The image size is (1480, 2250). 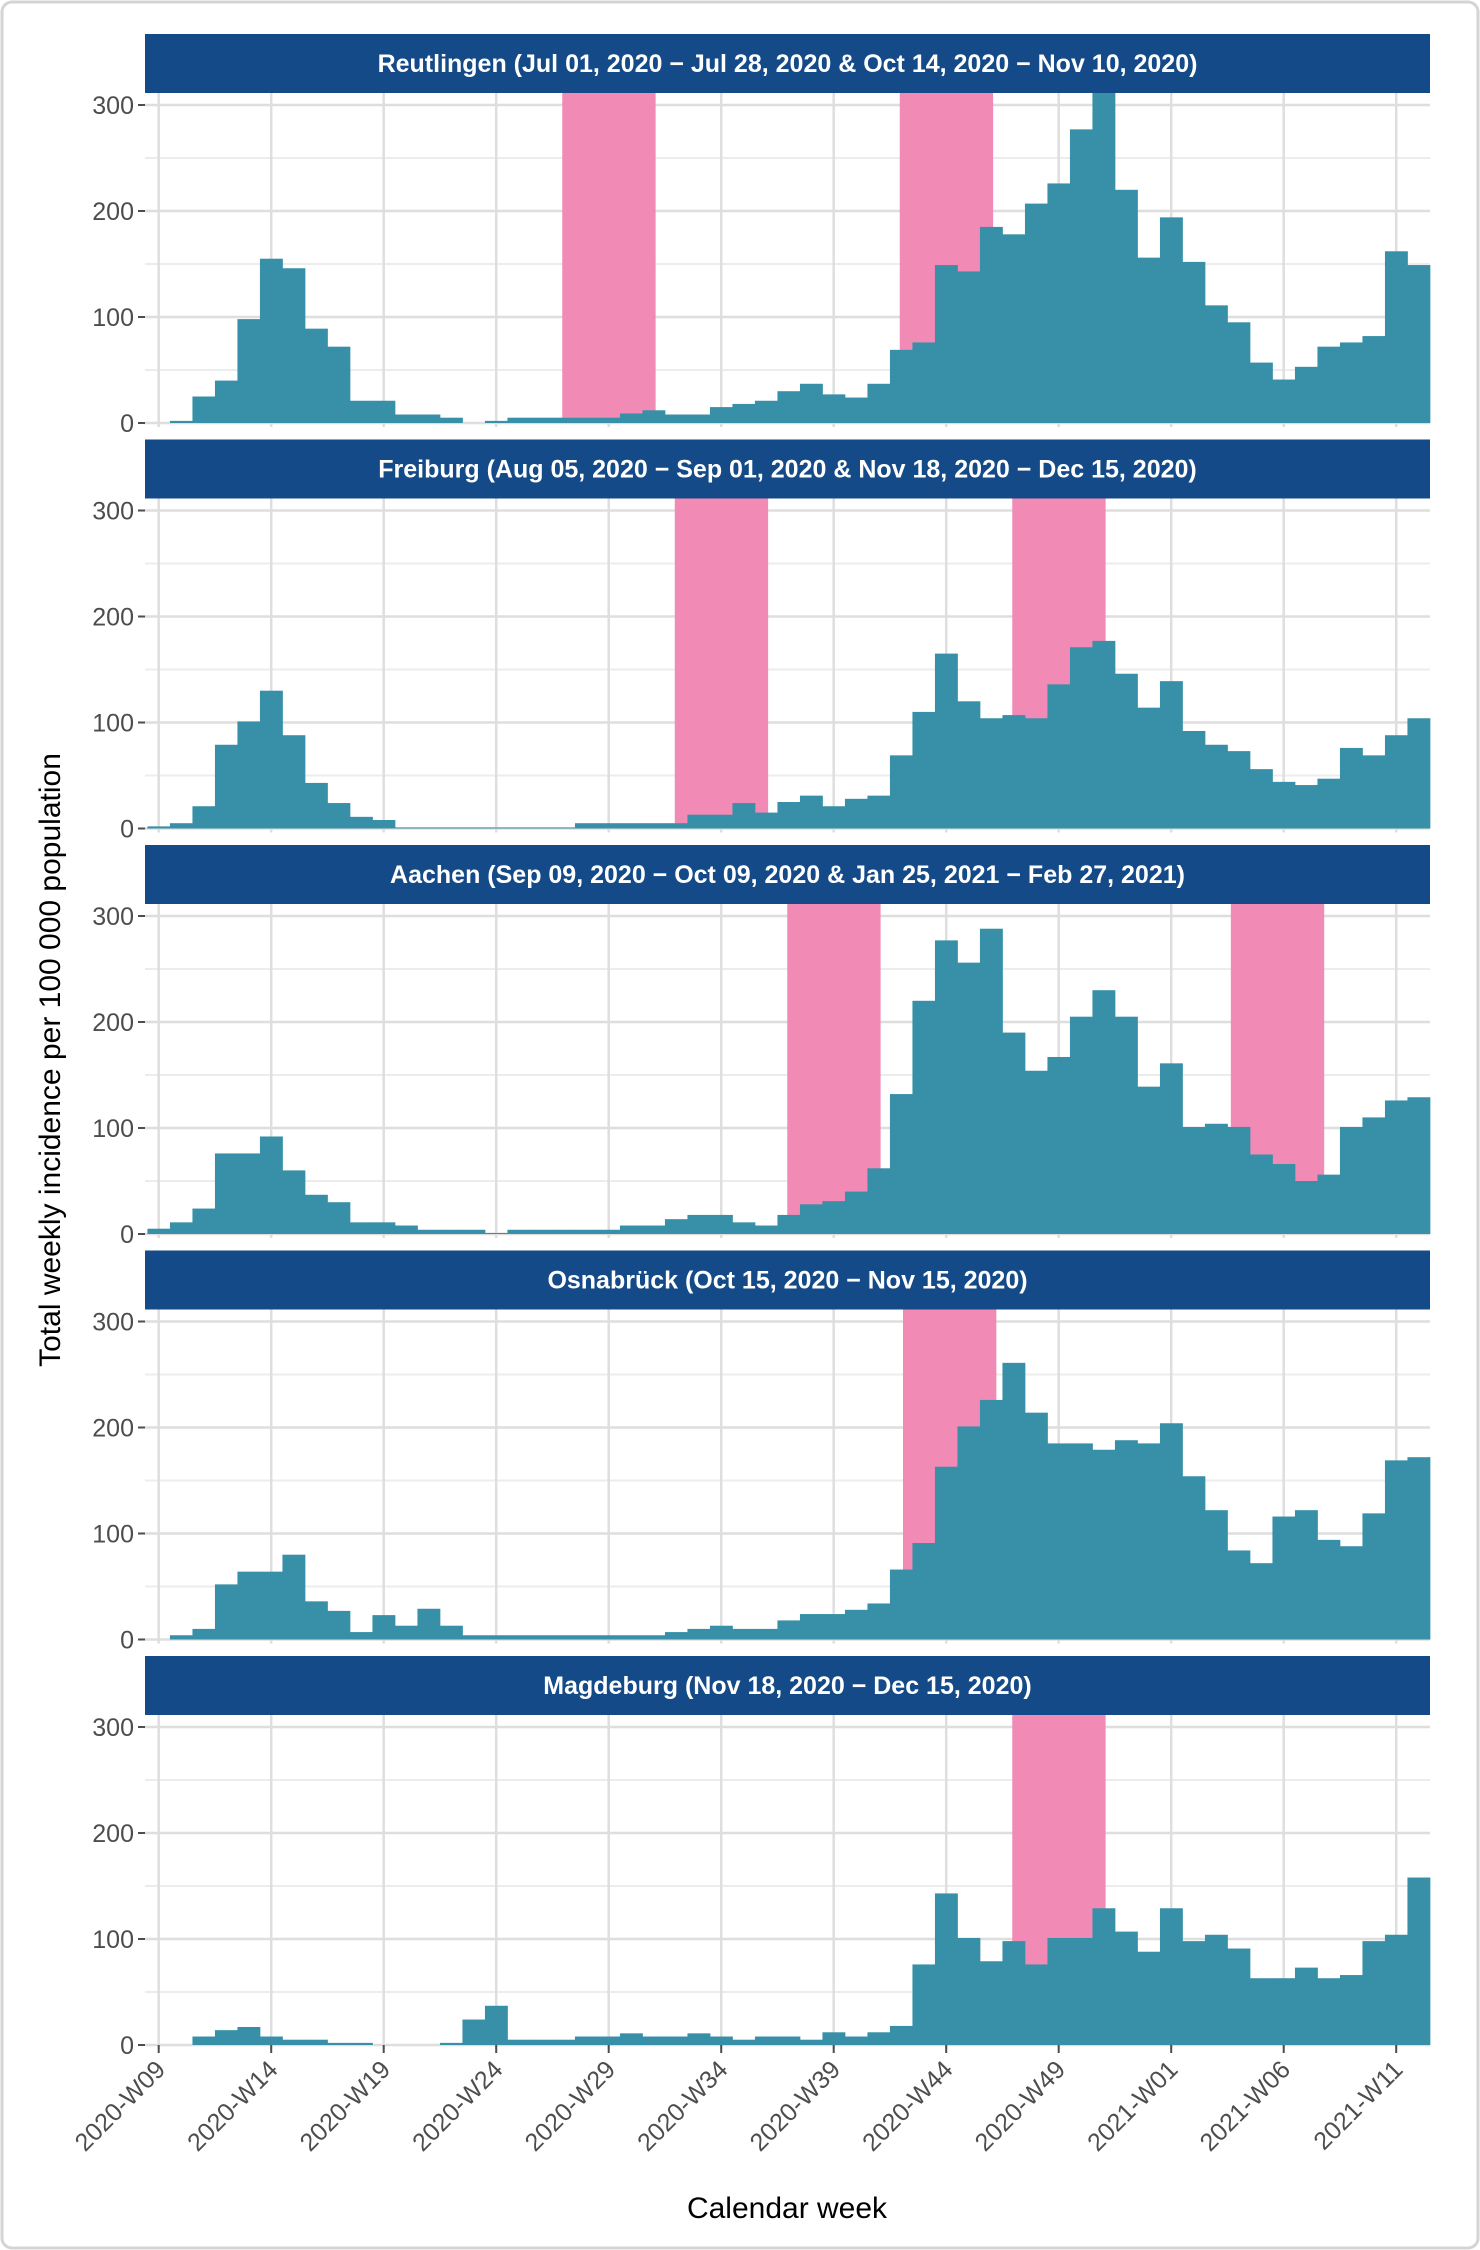 What do you see at coordinates (787, 1685) in the screenshot?
I see `panel-strip` at bounding box center [787, 1685].